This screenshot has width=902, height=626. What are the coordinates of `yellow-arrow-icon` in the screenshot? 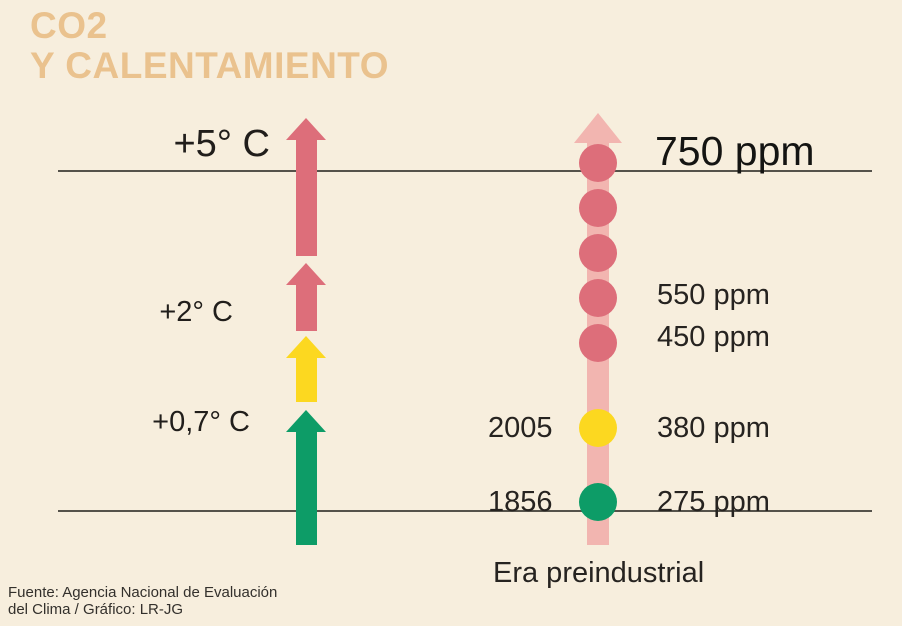 It's located at (306, 369).